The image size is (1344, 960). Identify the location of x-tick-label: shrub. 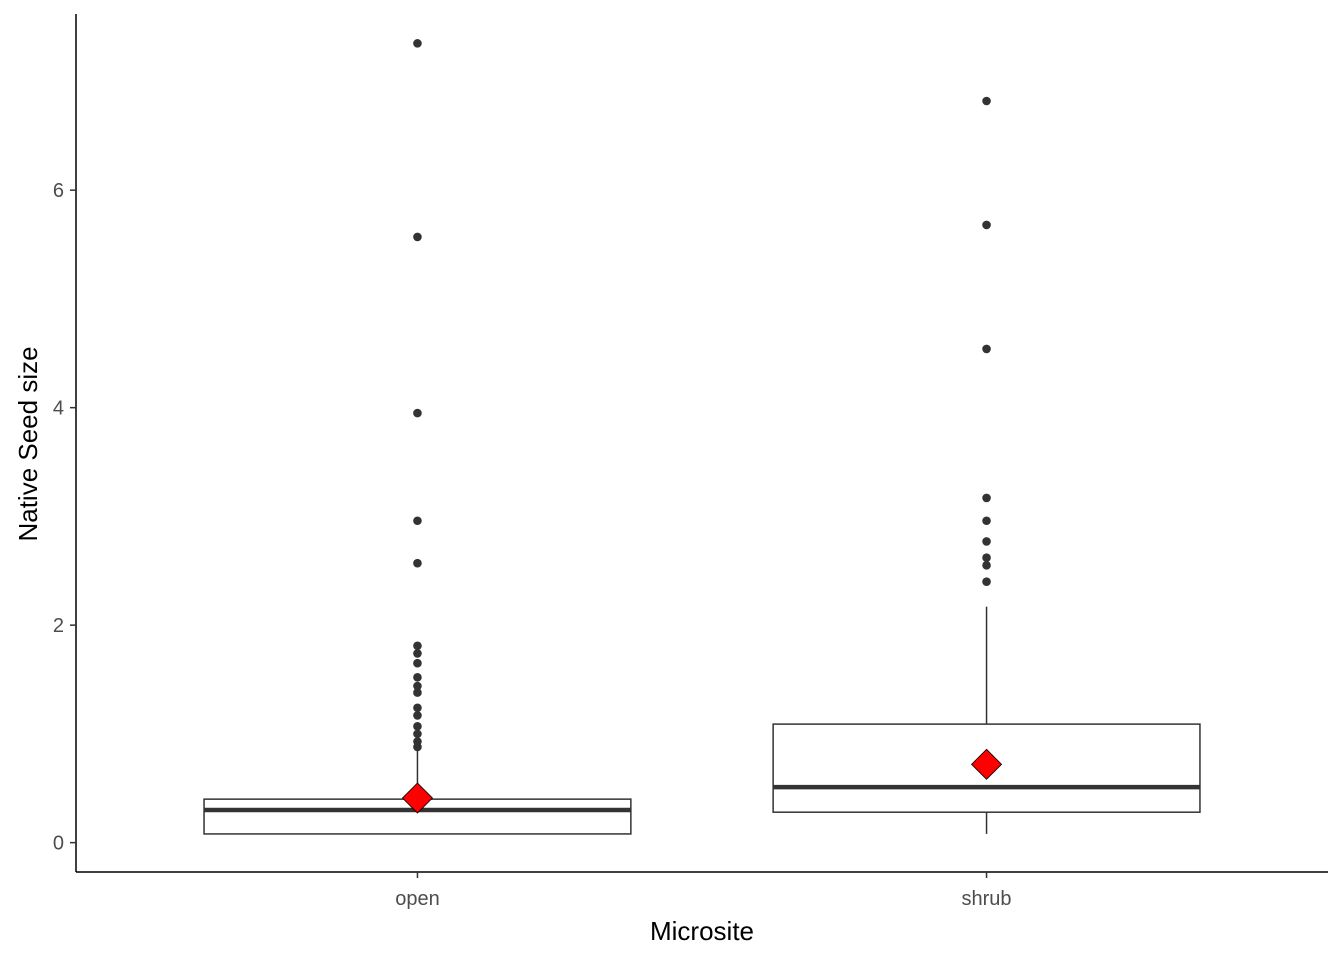
(987, 899).